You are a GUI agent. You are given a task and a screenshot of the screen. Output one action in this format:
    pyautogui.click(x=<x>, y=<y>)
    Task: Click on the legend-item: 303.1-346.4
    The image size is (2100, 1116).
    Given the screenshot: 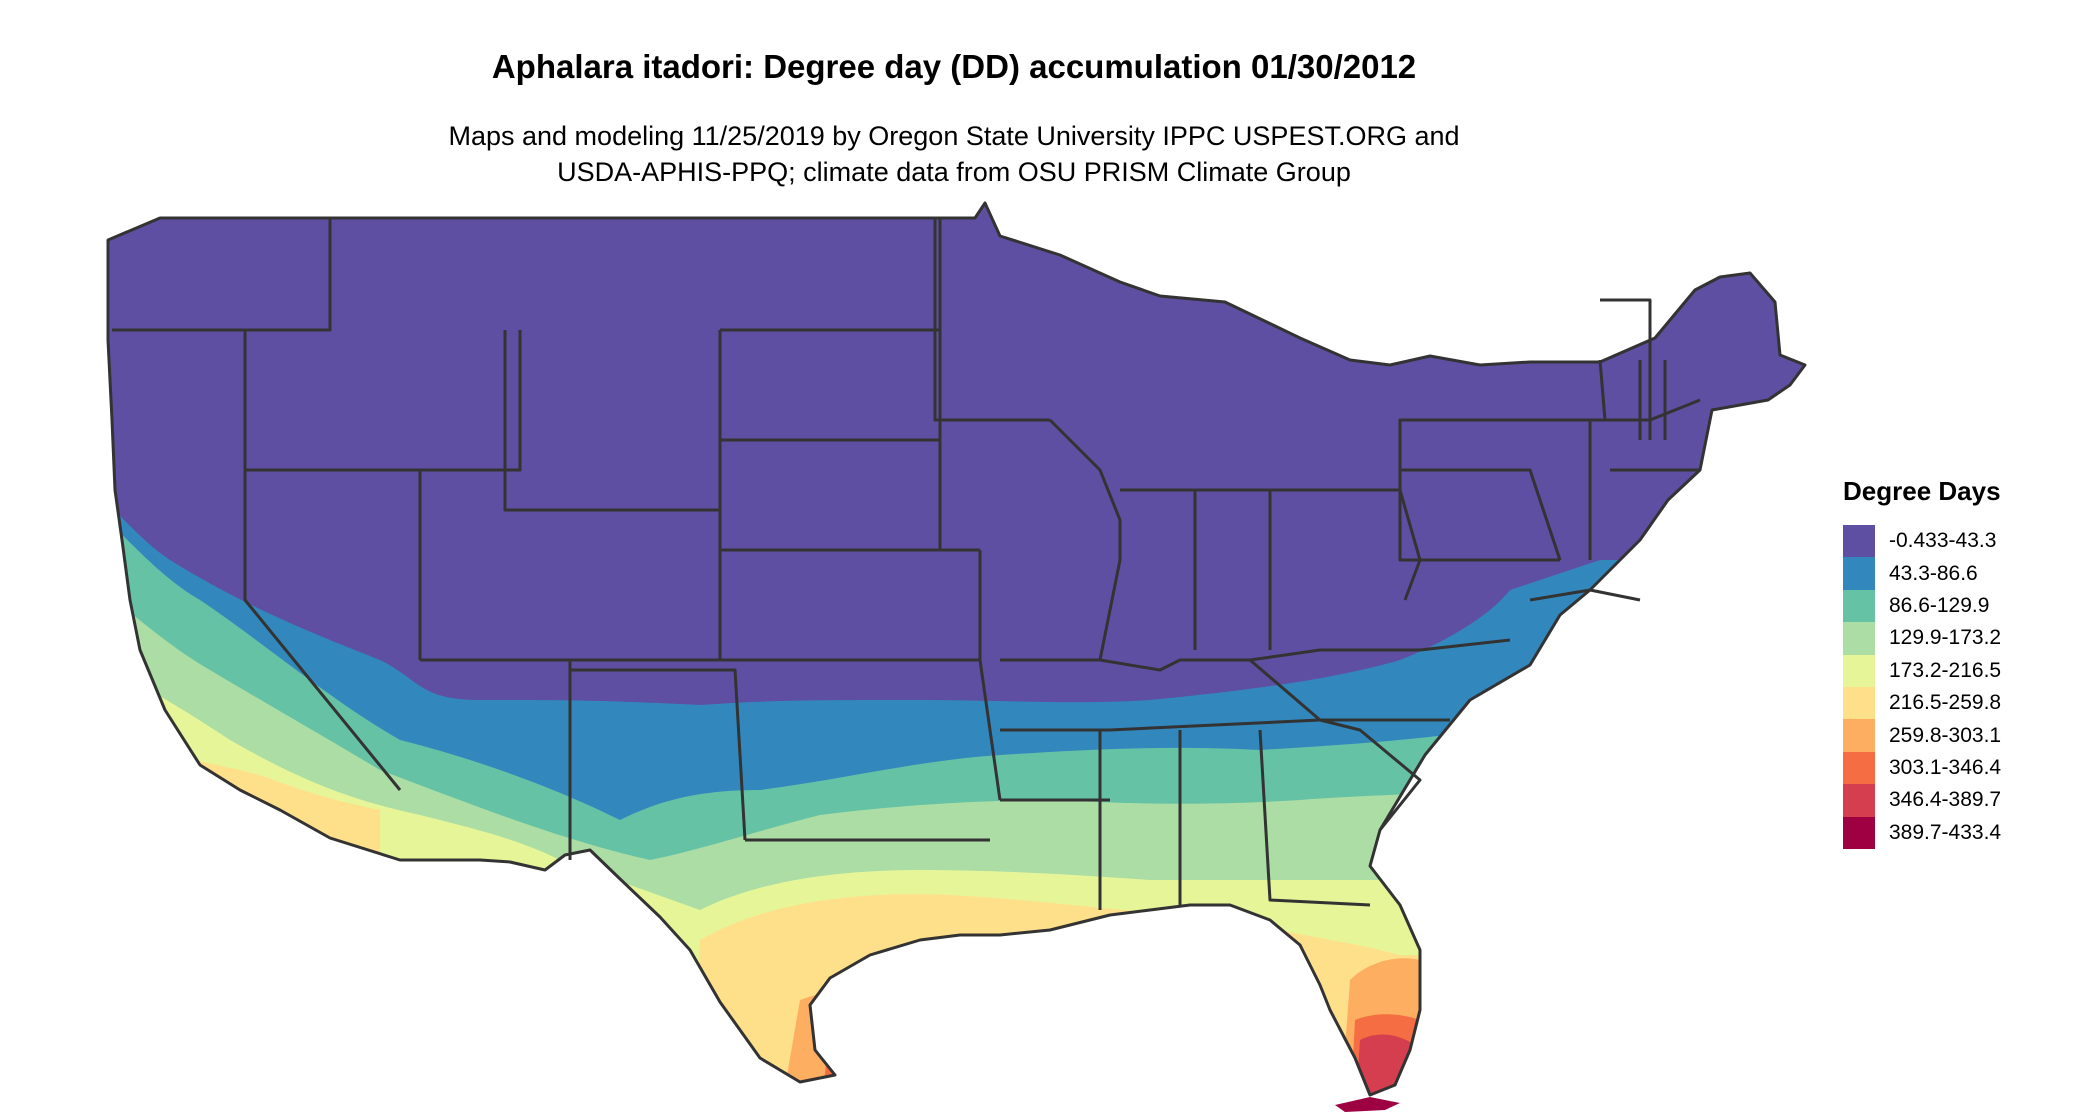 What is the action you would take?
    pyautogui.click(x=1922, y=768)
    